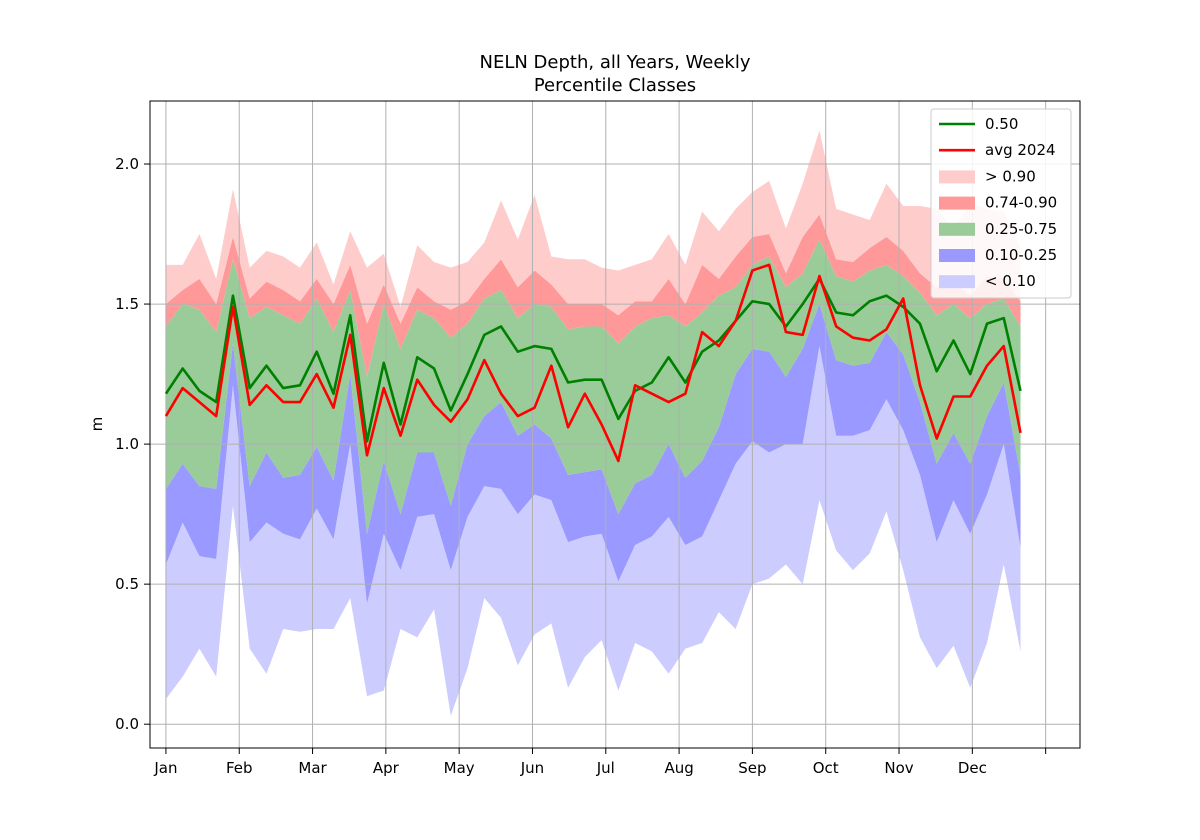  I want to click on x-tick-label: Apr, so click(386, 768).